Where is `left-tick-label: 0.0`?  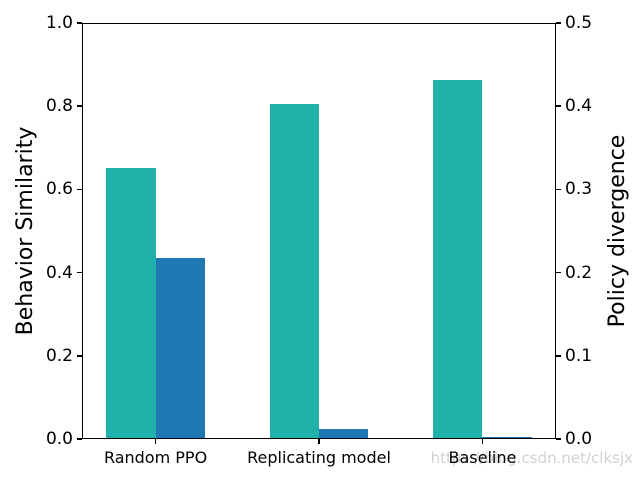
left-tick-label: 0.0 is located at coordinates (59, 439).